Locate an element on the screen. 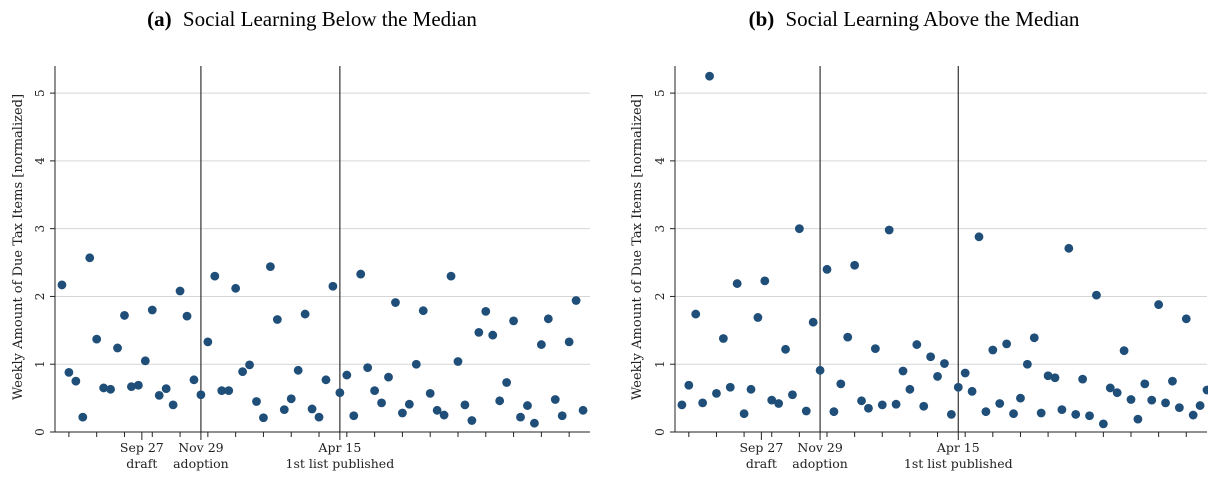  panel-a-event-label-desc-2: 1st list published is located at coordinates (340, 463).